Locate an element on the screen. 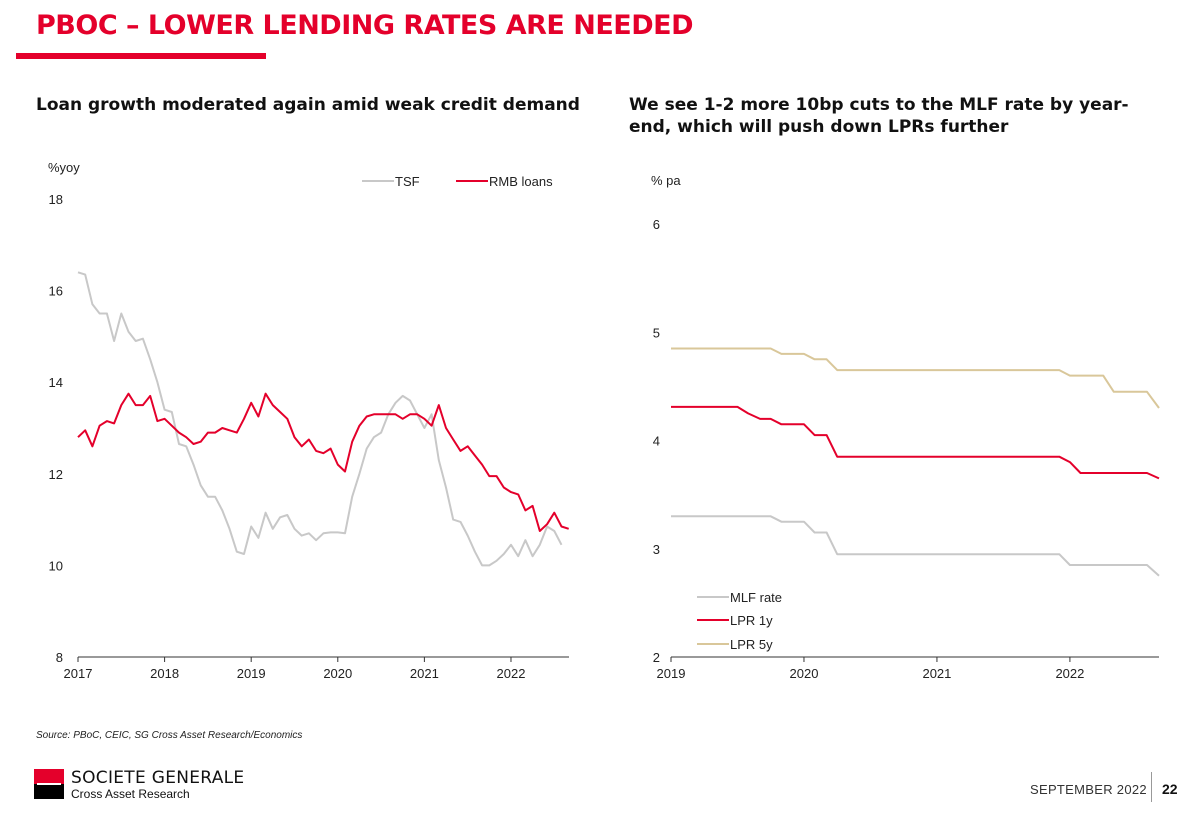  company-logo: SOCIETE GENERALE Cross Asset Research is located at coordinates (164, 784).